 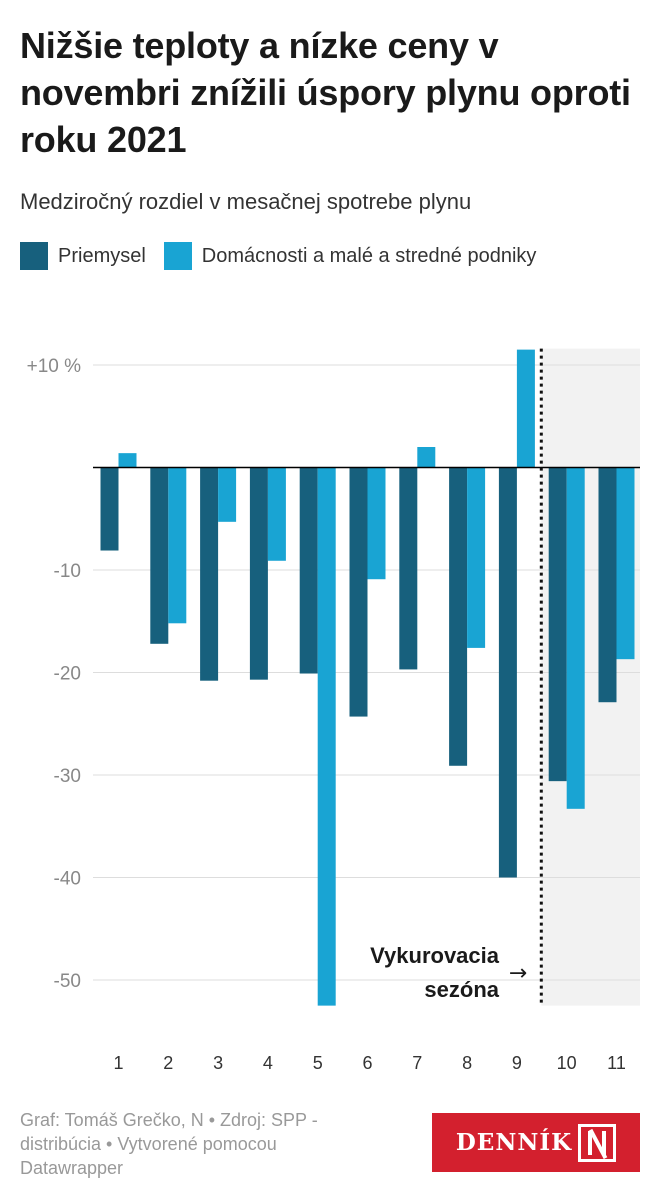 I want to click on legend-item-industry: Priemysel, so click(x=83, y=256).